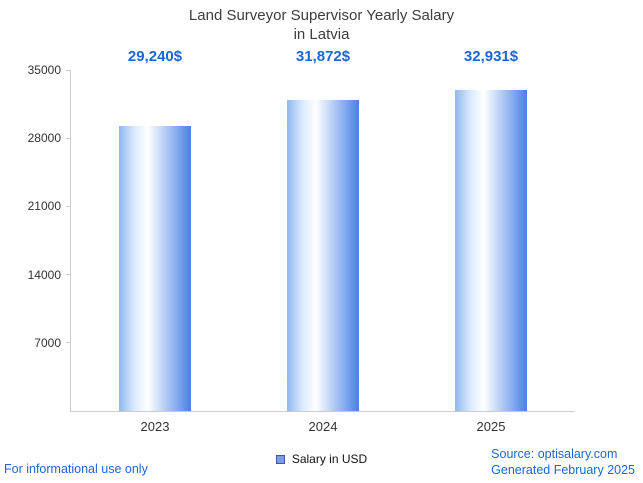 Image resolution: width=643 pixels, height=483 pixels. What do you see at coordinates (321, 15) in the screenshot?
I see `chart-title-line1: Land Surveyor Supervisor Yearly Salary` at bounding box center [321, 15].